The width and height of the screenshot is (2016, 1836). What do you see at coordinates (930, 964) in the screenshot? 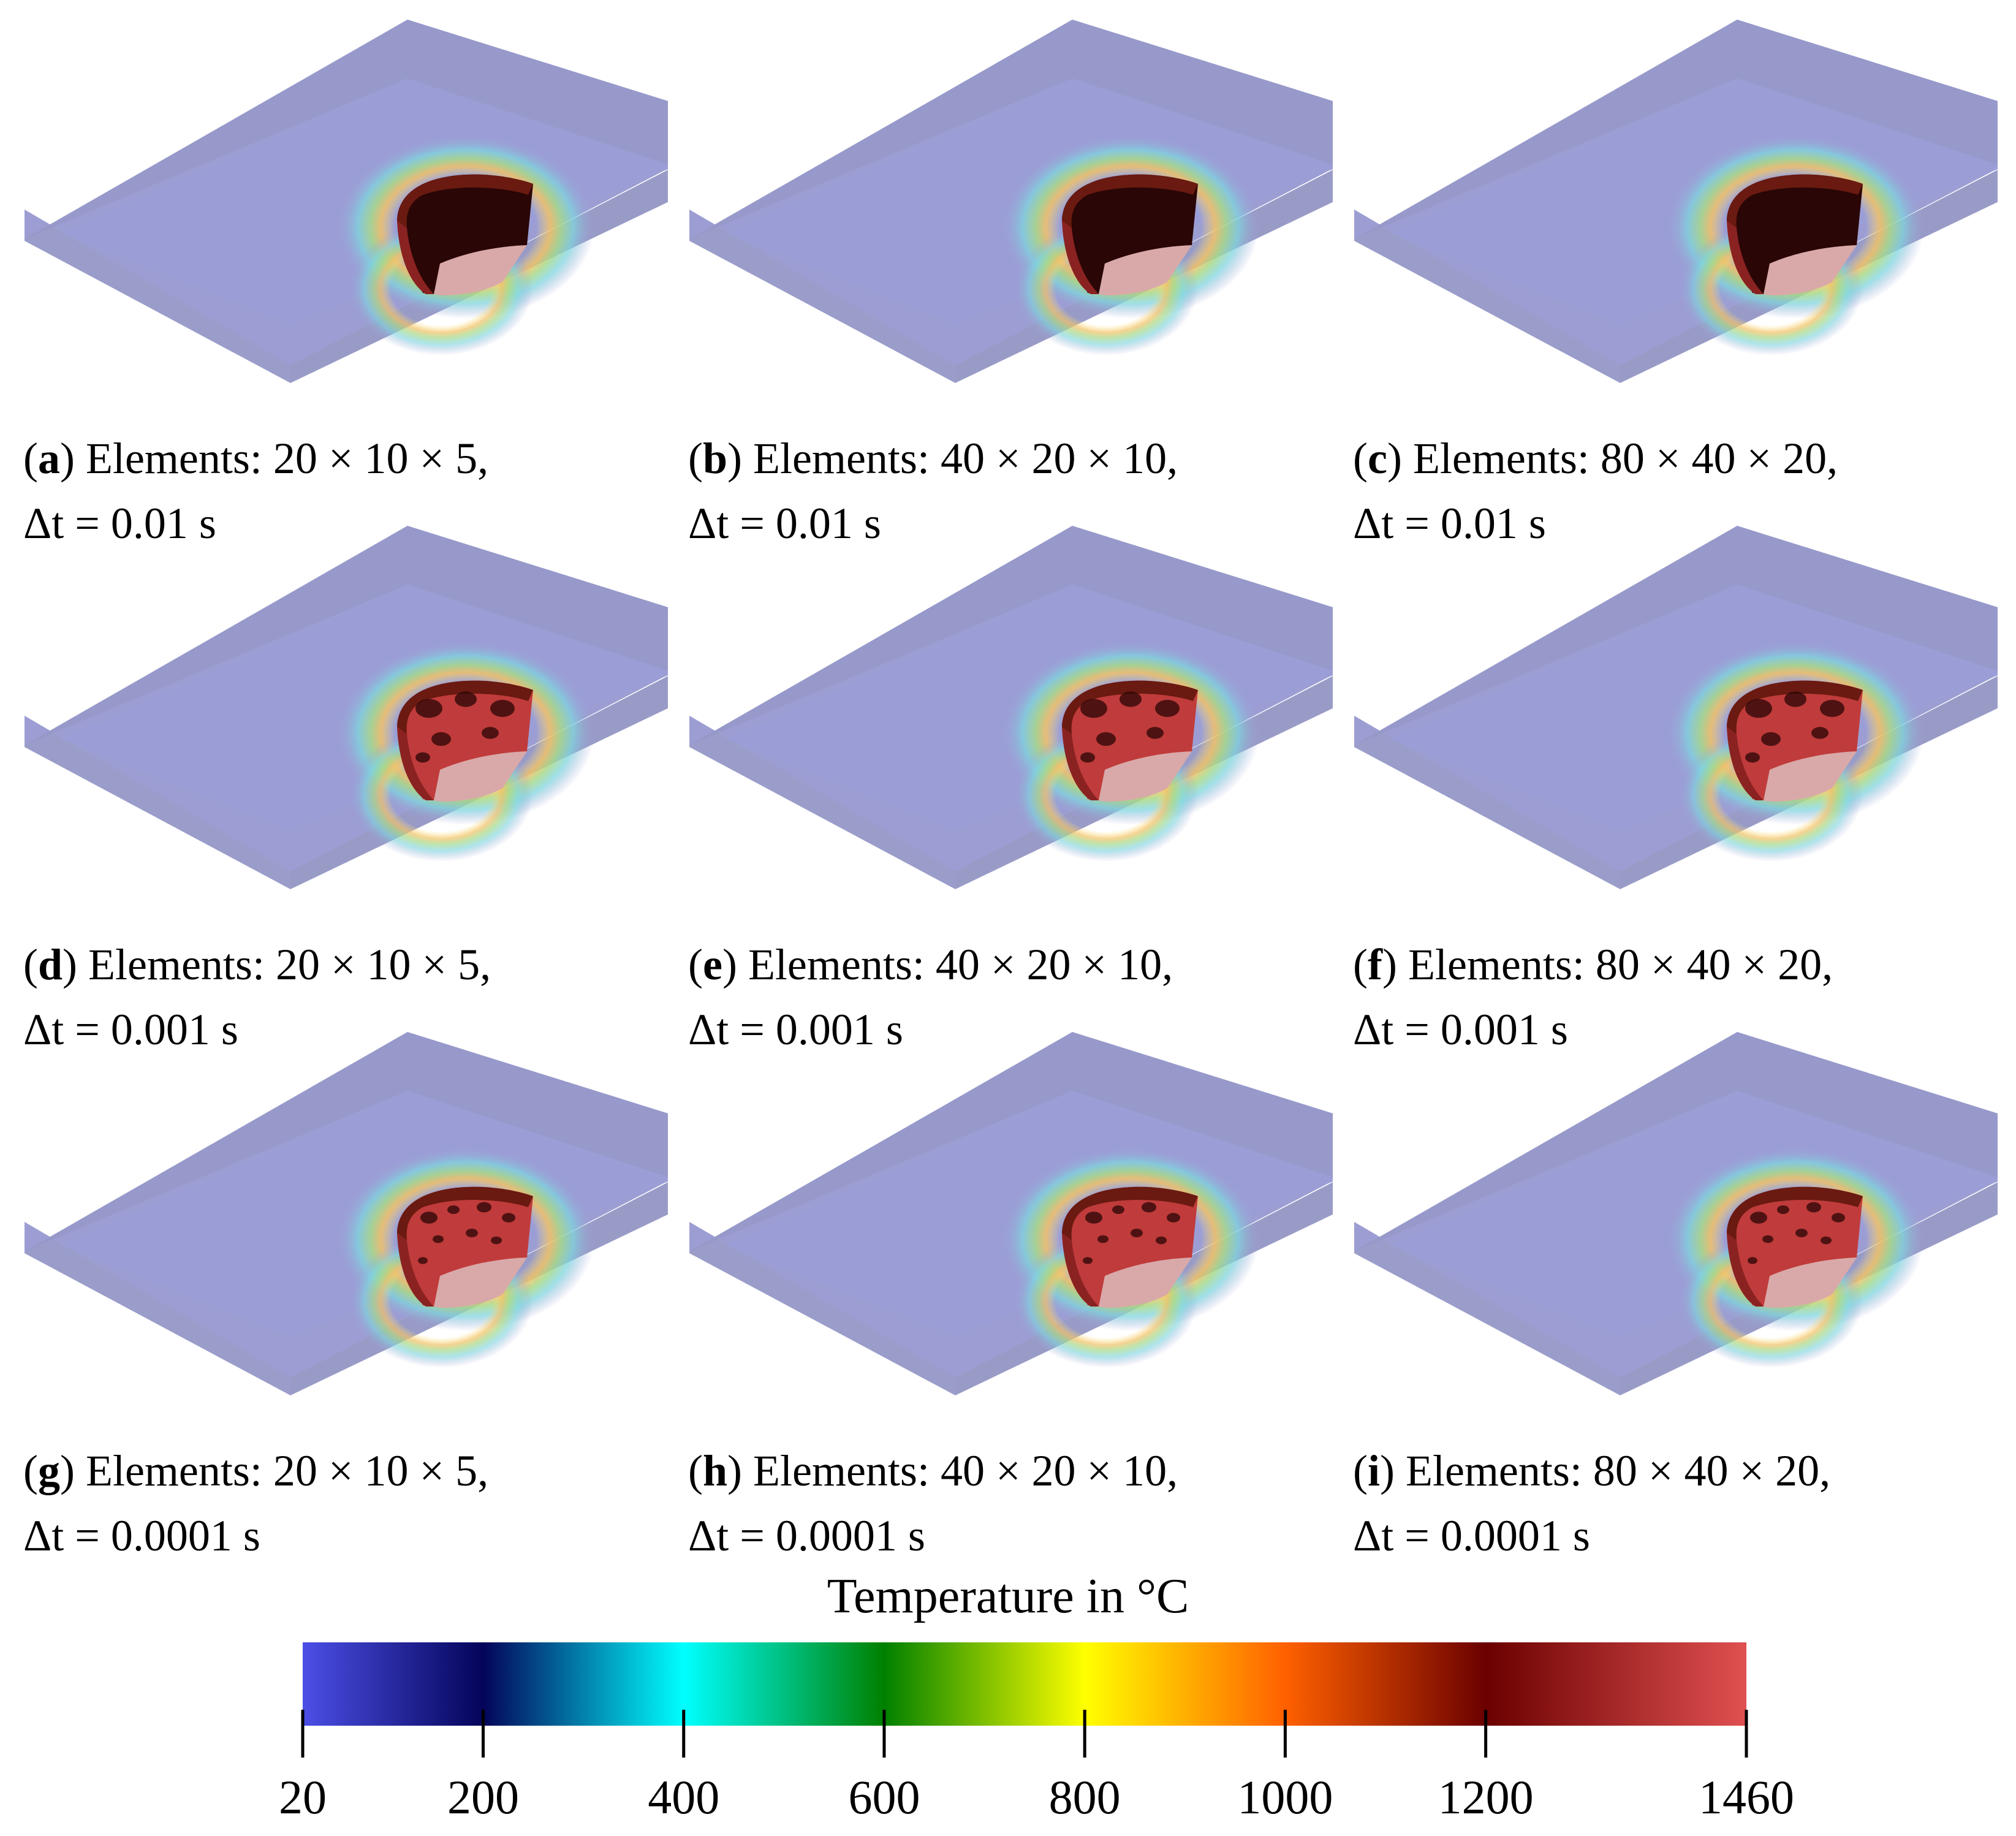
I see `caption-line-1: (e) Elements: 40 × 20 × 10,` at bounding box center [930, 964].